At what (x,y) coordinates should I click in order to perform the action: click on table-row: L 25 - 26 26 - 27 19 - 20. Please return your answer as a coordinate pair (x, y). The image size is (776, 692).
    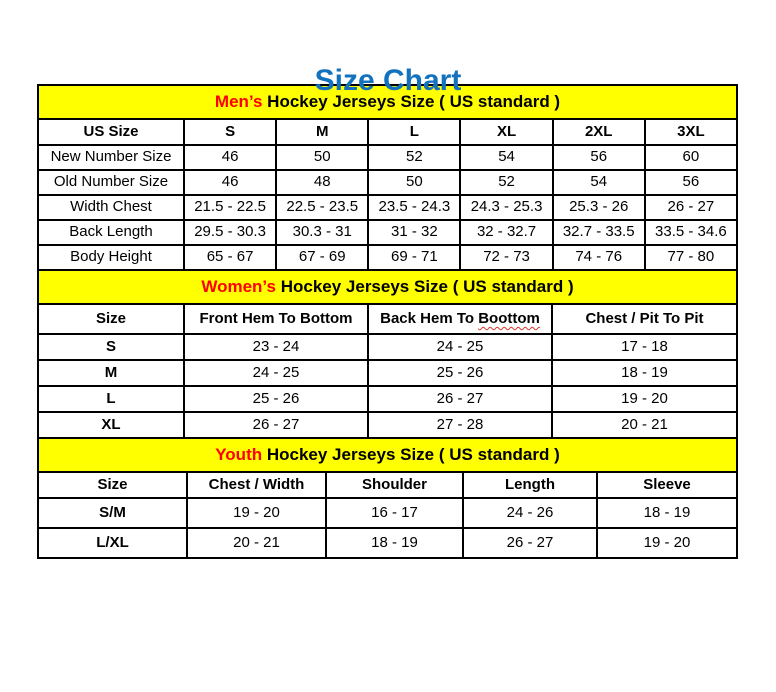
    Looking at the image, I should click on (387, 399).